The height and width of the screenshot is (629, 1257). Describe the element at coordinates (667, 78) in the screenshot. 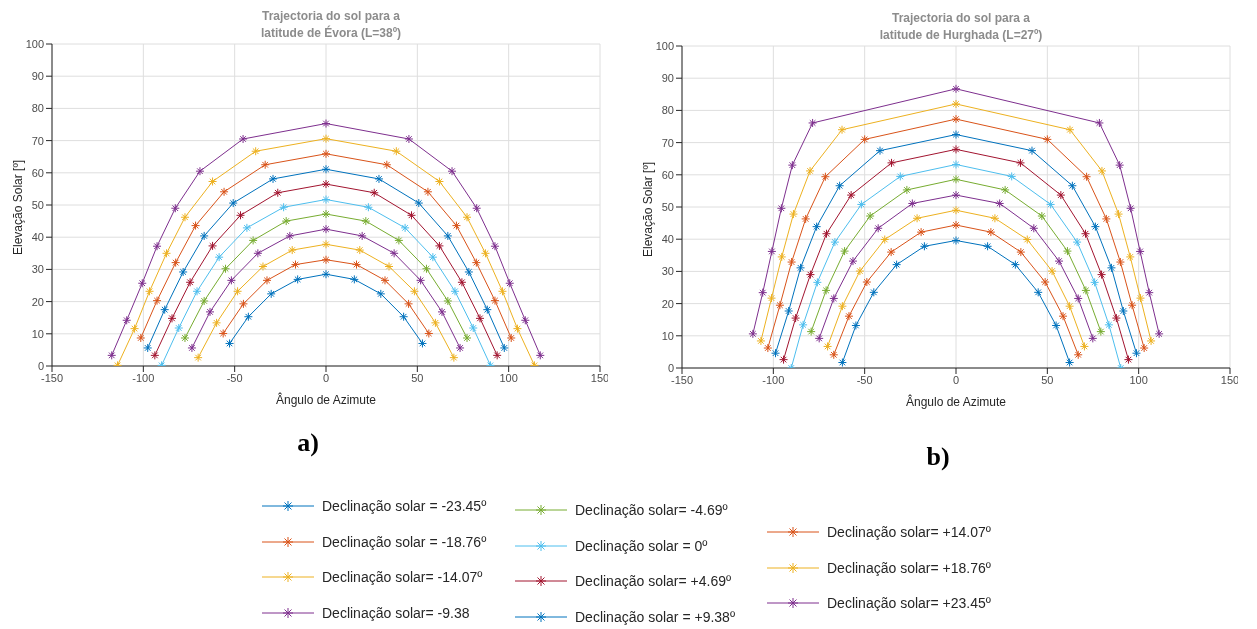

I see `y-tick-label: 90` at that location.